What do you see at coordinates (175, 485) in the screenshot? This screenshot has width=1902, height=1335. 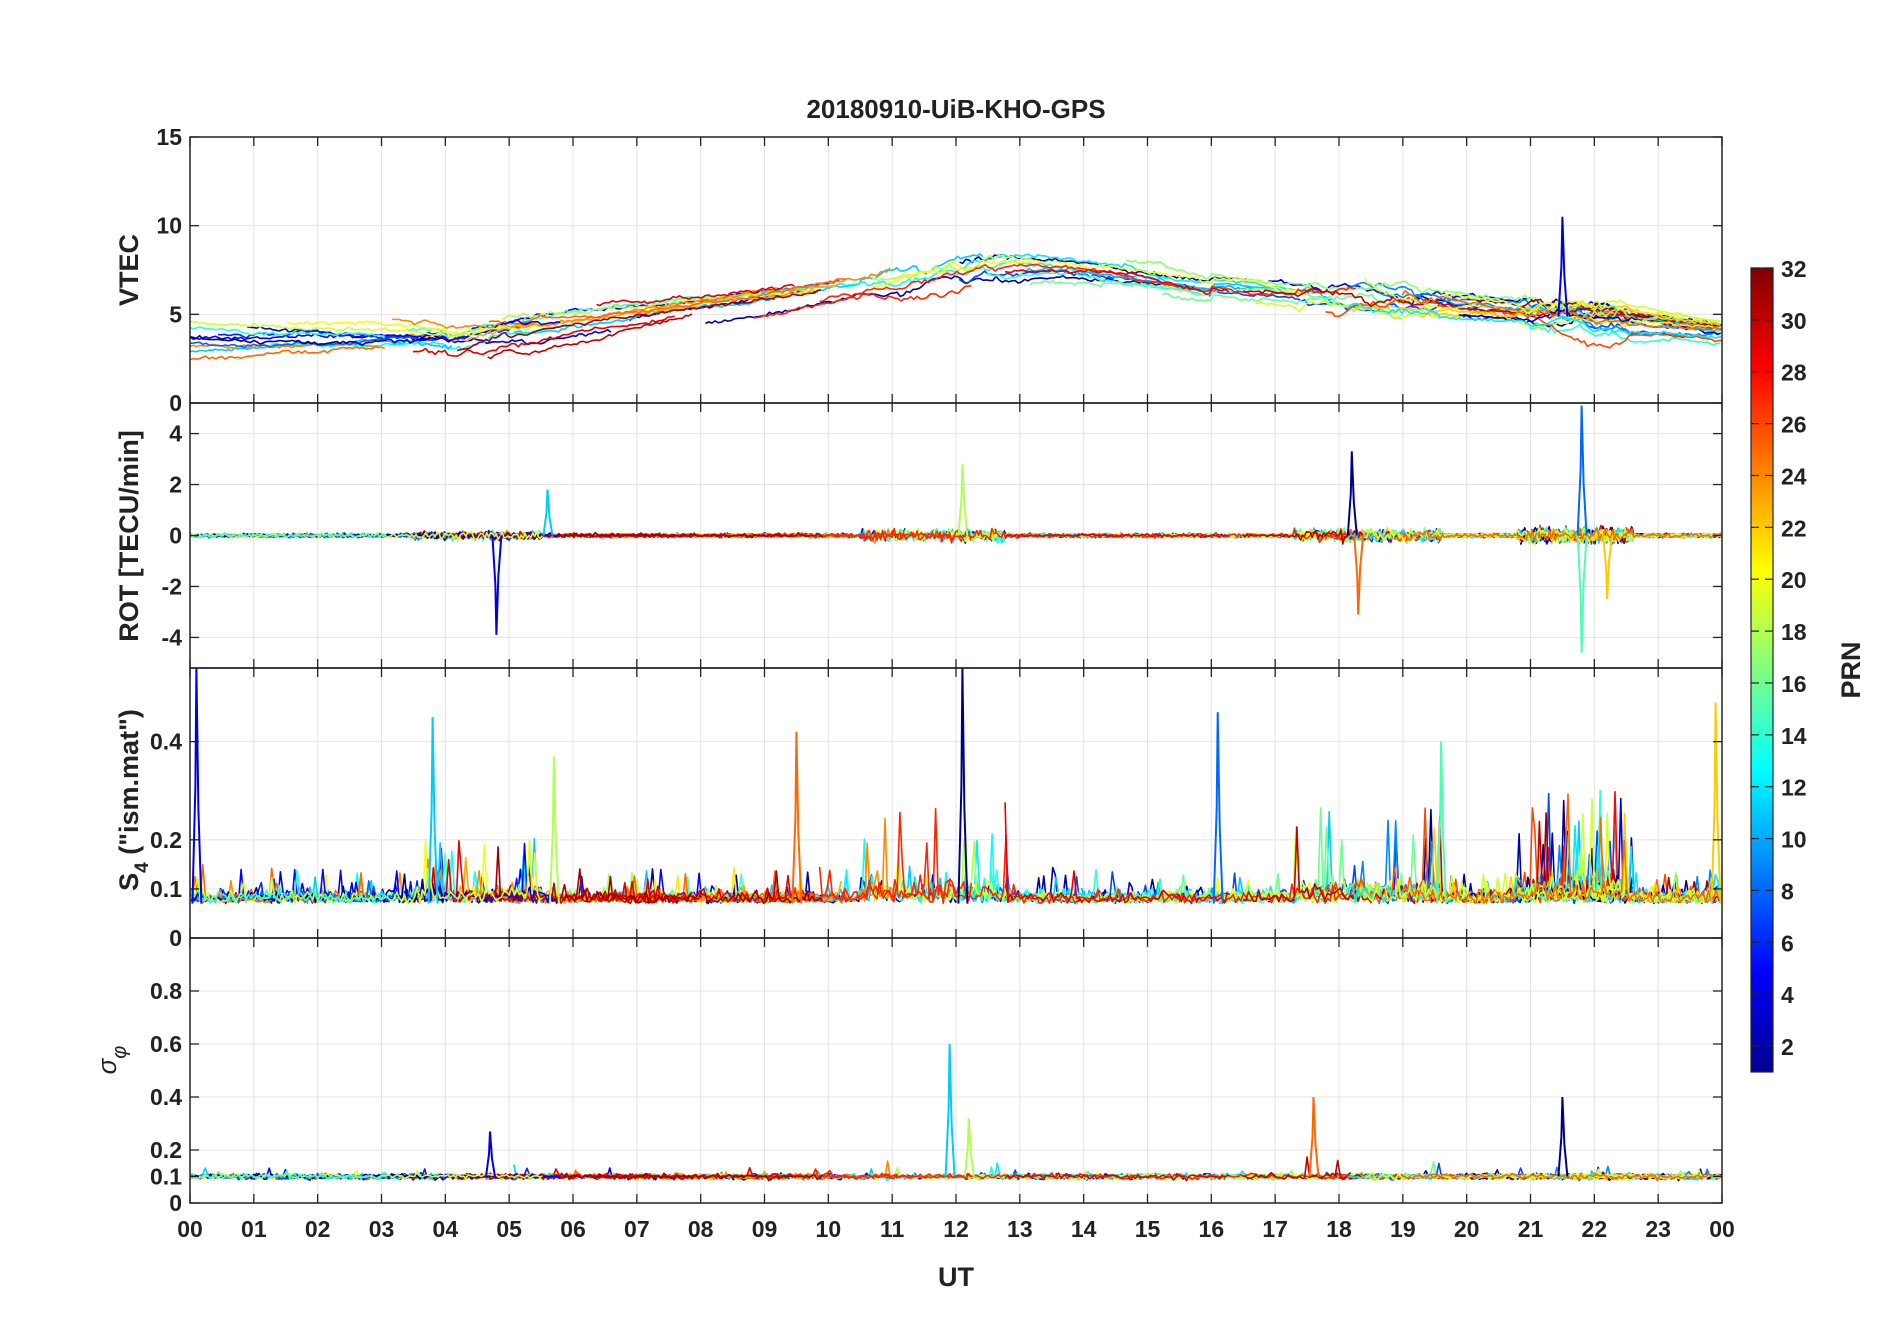 I see `y-tick-label: 2` at bounding box center [175, 485].